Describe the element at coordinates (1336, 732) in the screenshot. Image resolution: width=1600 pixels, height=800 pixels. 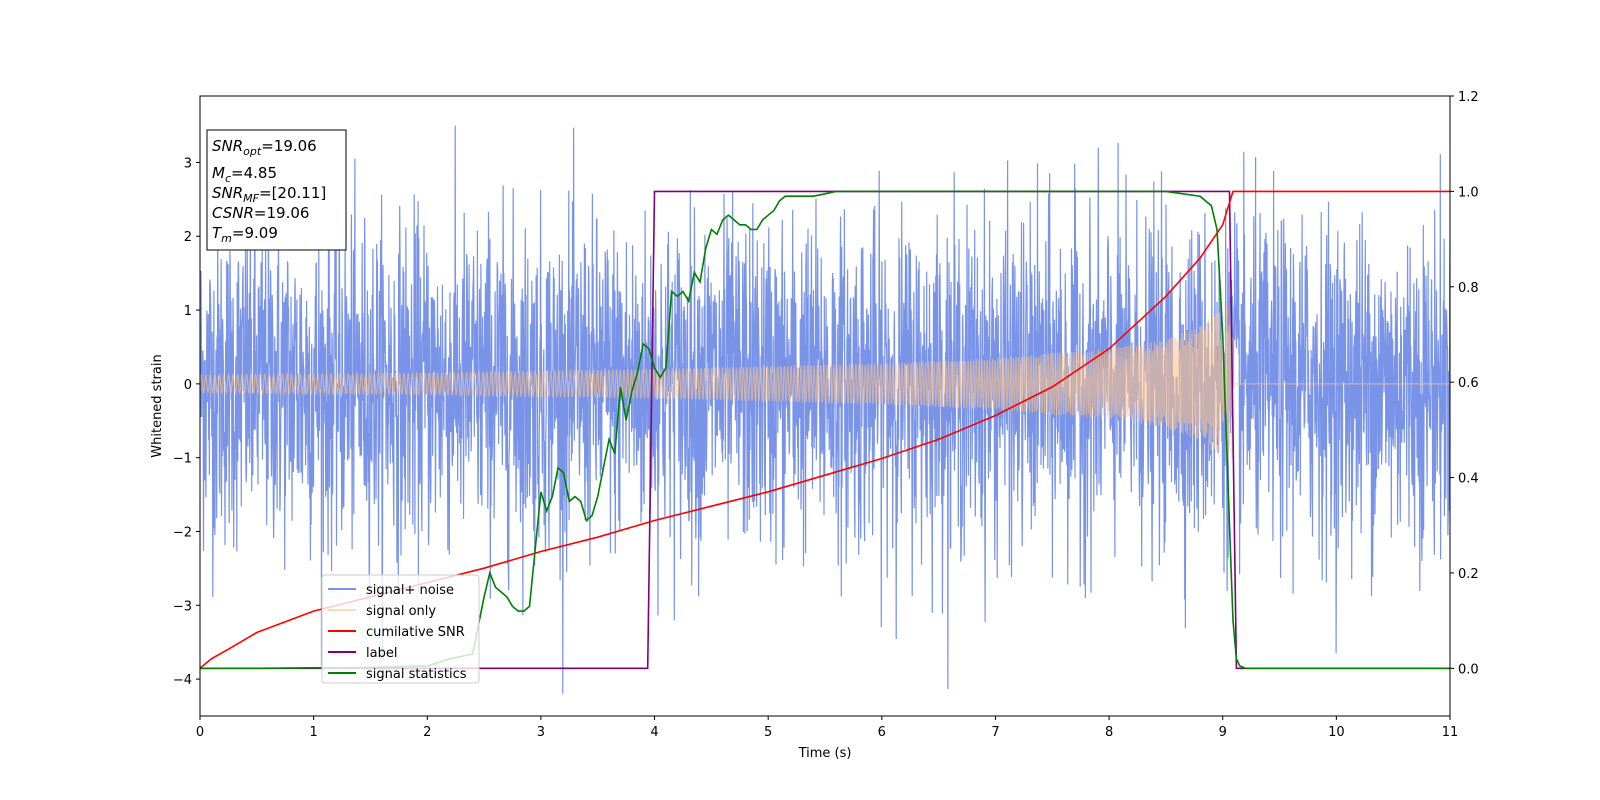
I see `x-tick-label: 10` at that location.